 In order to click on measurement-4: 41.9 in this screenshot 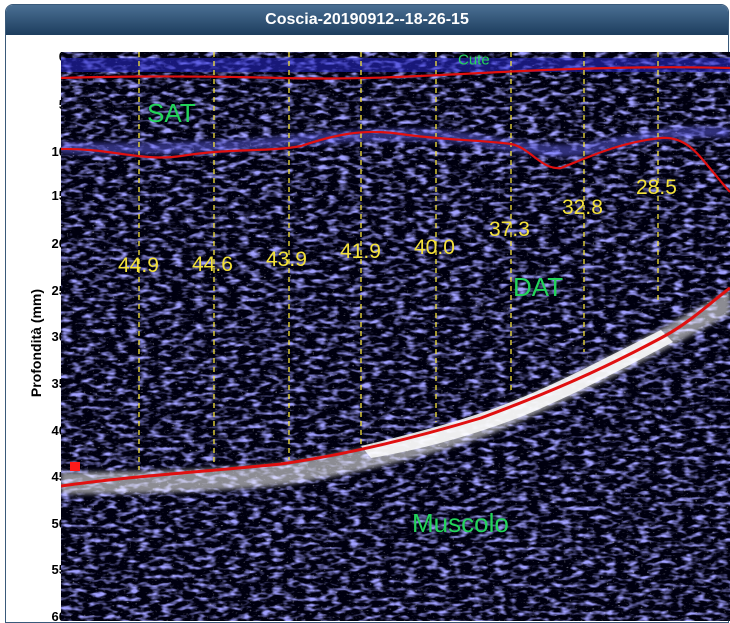, I will do `click(360, 251)`.